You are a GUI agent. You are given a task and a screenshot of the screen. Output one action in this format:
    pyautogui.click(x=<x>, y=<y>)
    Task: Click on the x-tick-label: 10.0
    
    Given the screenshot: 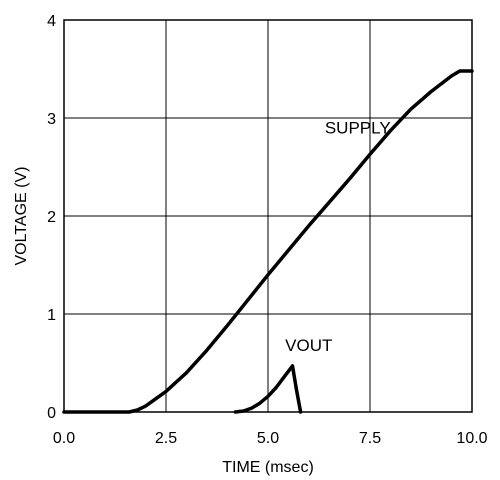 What is the action you would take?
    pyautogui.click(x=471, y=438)
    